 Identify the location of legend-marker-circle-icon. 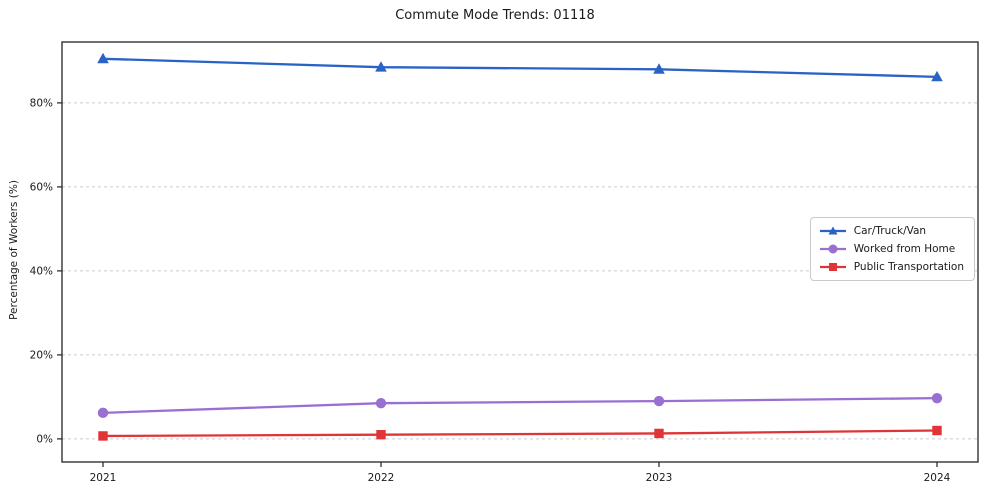
(833, 249).